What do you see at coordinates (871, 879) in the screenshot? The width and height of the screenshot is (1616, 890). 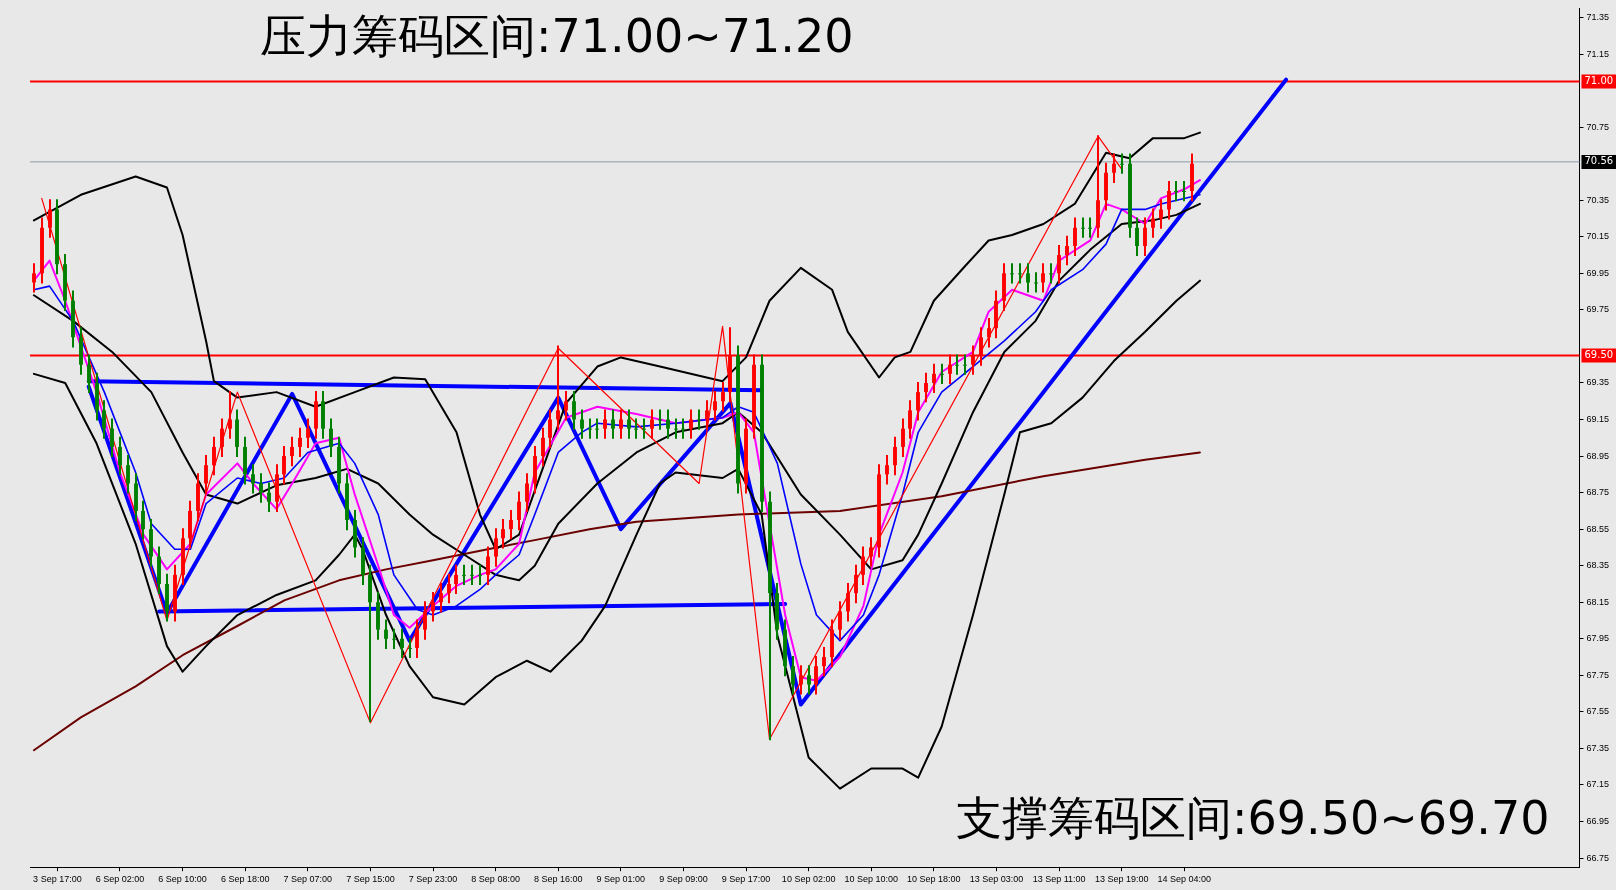 I see `x-tick-label: 10 Sep 10:00` at bounding box center [871, 879].